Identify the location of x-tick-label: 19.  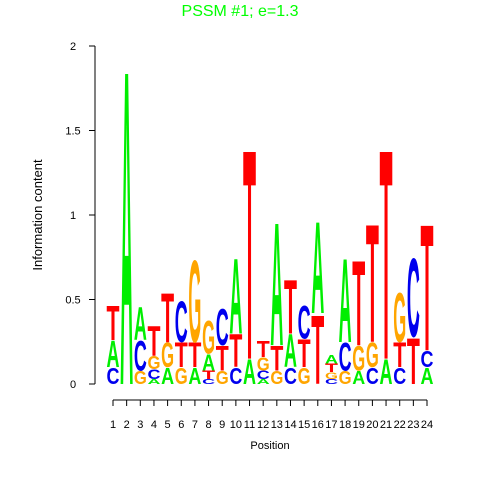
(359, 425).